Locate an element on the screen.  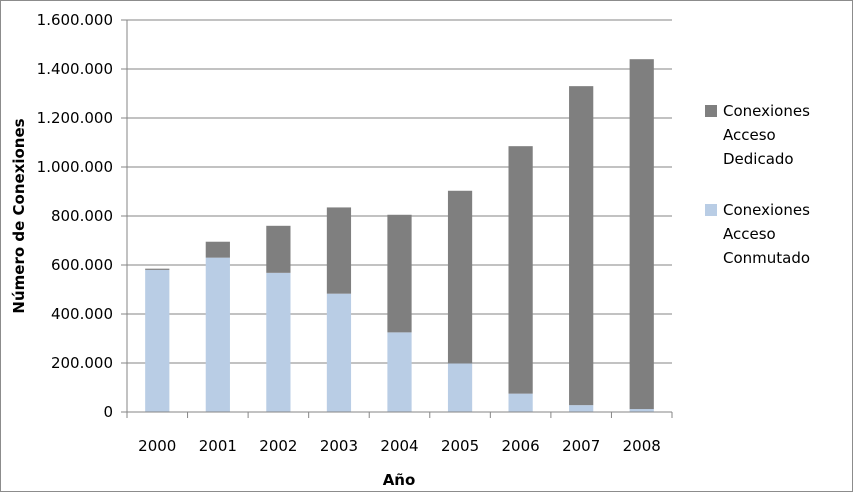
legend-label: Conexiones Acceso Dedicado is located at coordinates (766, 135).